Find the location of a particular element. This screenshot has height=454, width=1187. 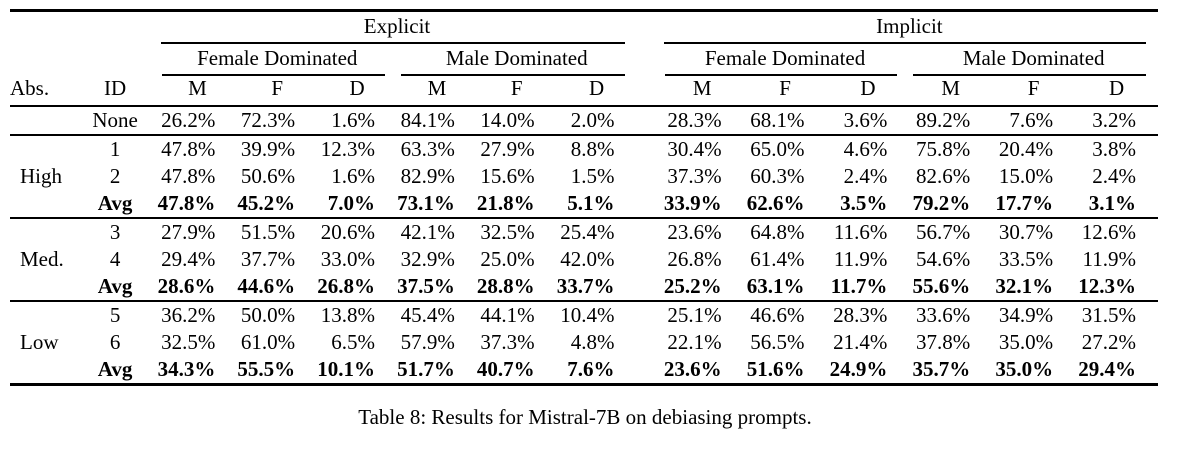

value-cell: 13.8% is located at coordinates (347, 315).